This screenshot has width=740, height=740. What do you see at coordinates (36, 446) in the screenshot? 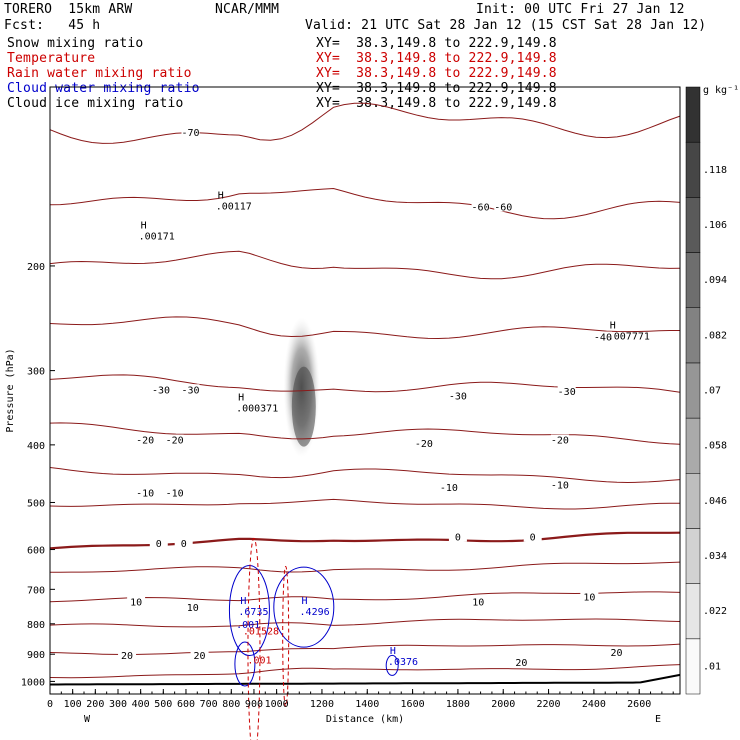
I see `y-tick-label: 400` at bounding box center [36, 446].